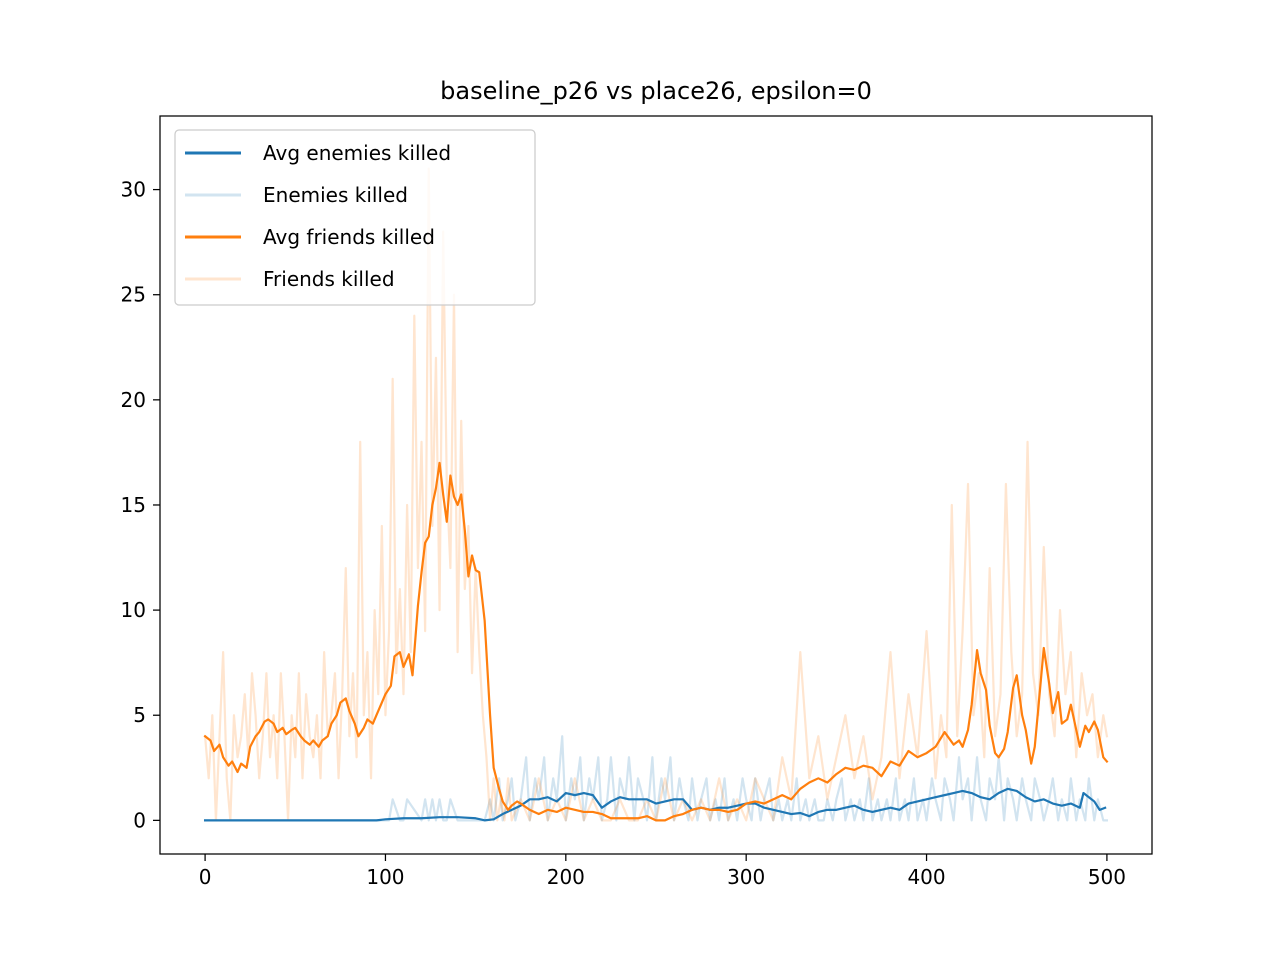 The height and width of the screenshot is (960, 1280). I want to click on y-tick-label: 20, so click(133, 400).